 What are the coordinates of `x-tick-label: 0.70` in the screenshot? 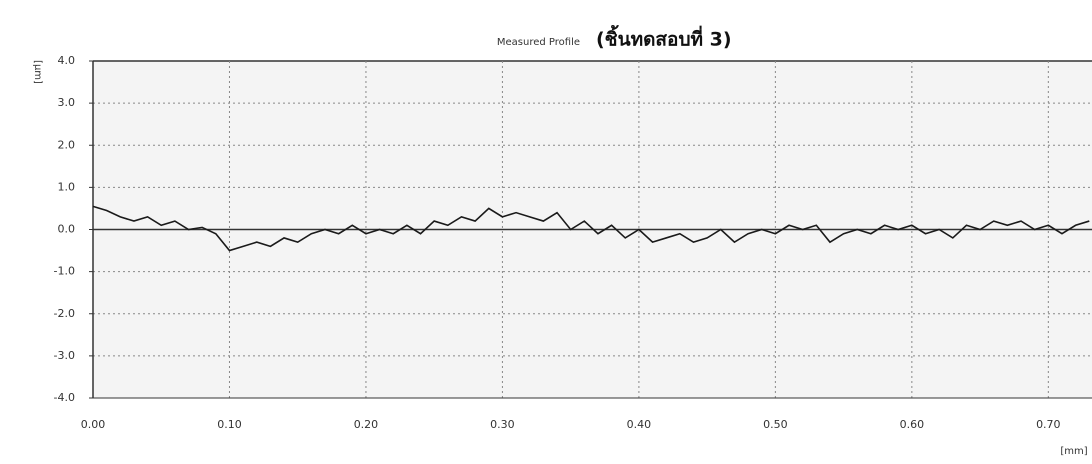 It's located at (1048, 424).